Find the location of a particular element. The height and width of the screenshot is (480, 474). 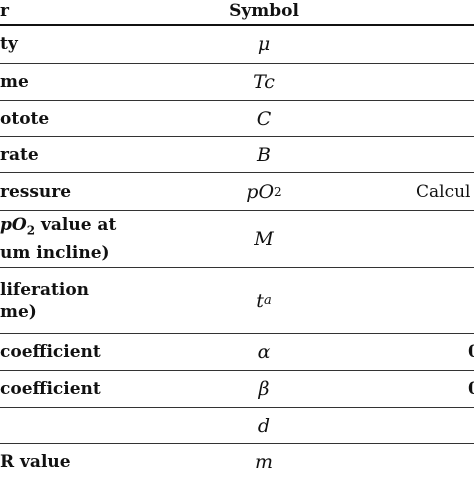

header-symbol: Symbol is located at coordinates (264, 11).